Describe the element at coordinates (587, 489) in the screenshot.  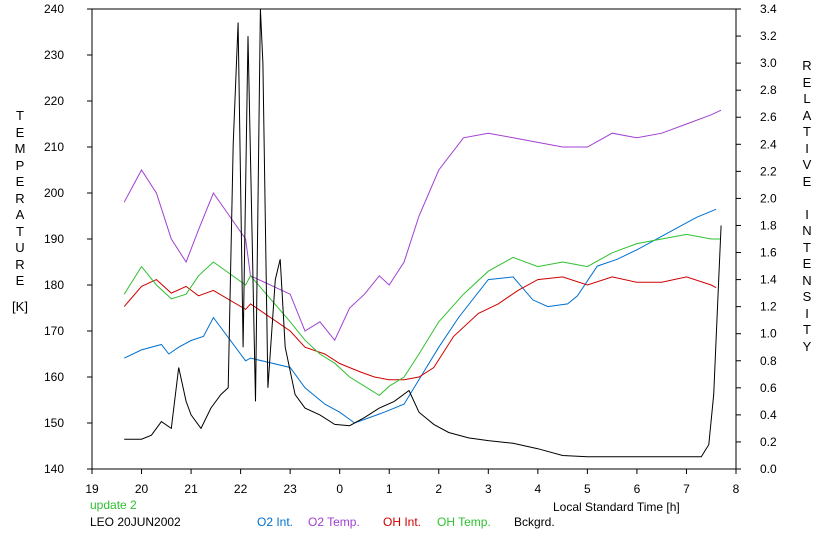
I see `x-tick-label: 5` at that location.